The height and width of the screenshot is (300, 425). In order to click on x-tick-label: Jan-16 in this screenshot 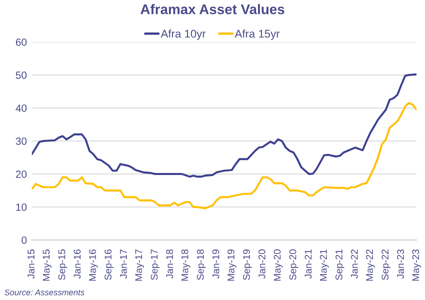, I will do `click(77, 264)`.